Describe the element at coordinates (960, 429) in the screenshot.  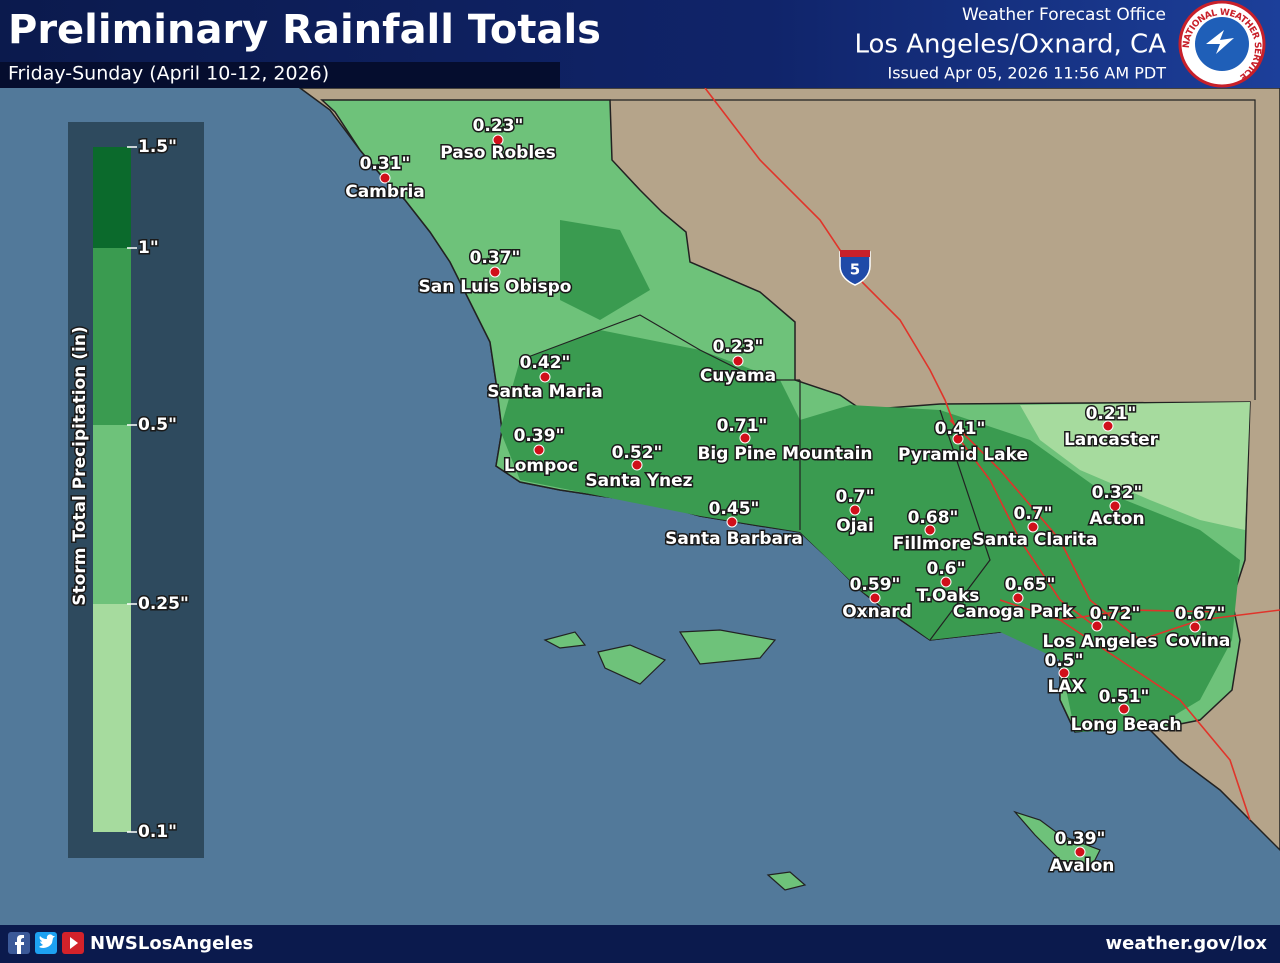
I see `station-amount: 0.41"` at that location.